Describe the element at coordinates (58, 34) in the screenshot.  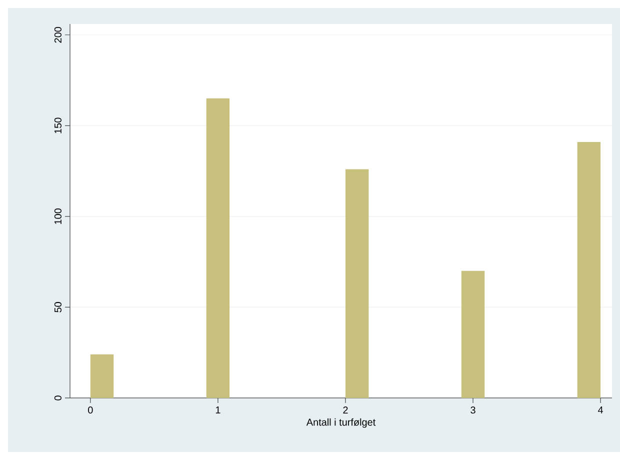
I see `y-tick-label: 200` at that location.